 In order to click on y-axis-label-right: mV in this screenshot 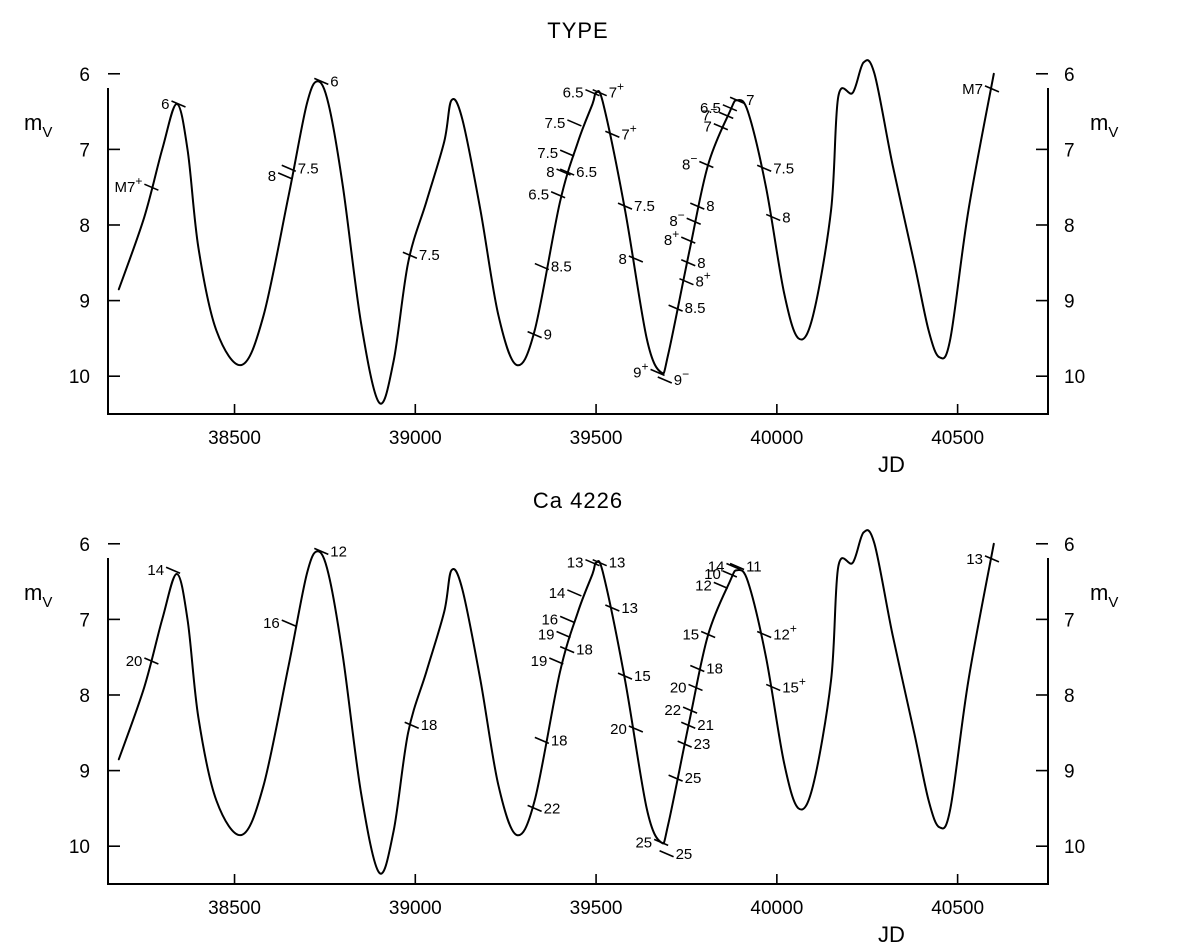, I will do `click(1104, 125)`.